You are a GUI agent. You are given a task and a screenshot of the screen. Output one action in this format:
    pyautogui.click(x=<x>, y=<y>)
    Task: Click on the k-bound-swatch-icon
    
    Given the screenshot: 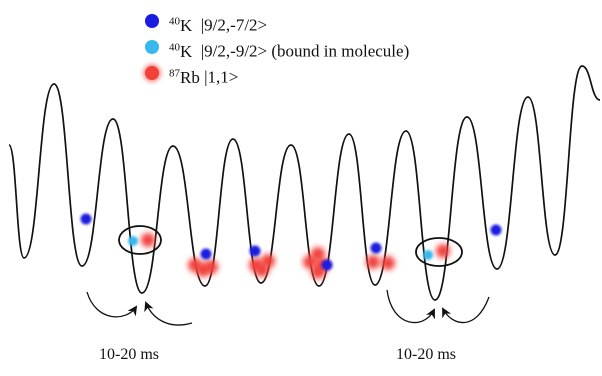 What is the action you would take?
    pyautogui.click(x=152, y=47)
    